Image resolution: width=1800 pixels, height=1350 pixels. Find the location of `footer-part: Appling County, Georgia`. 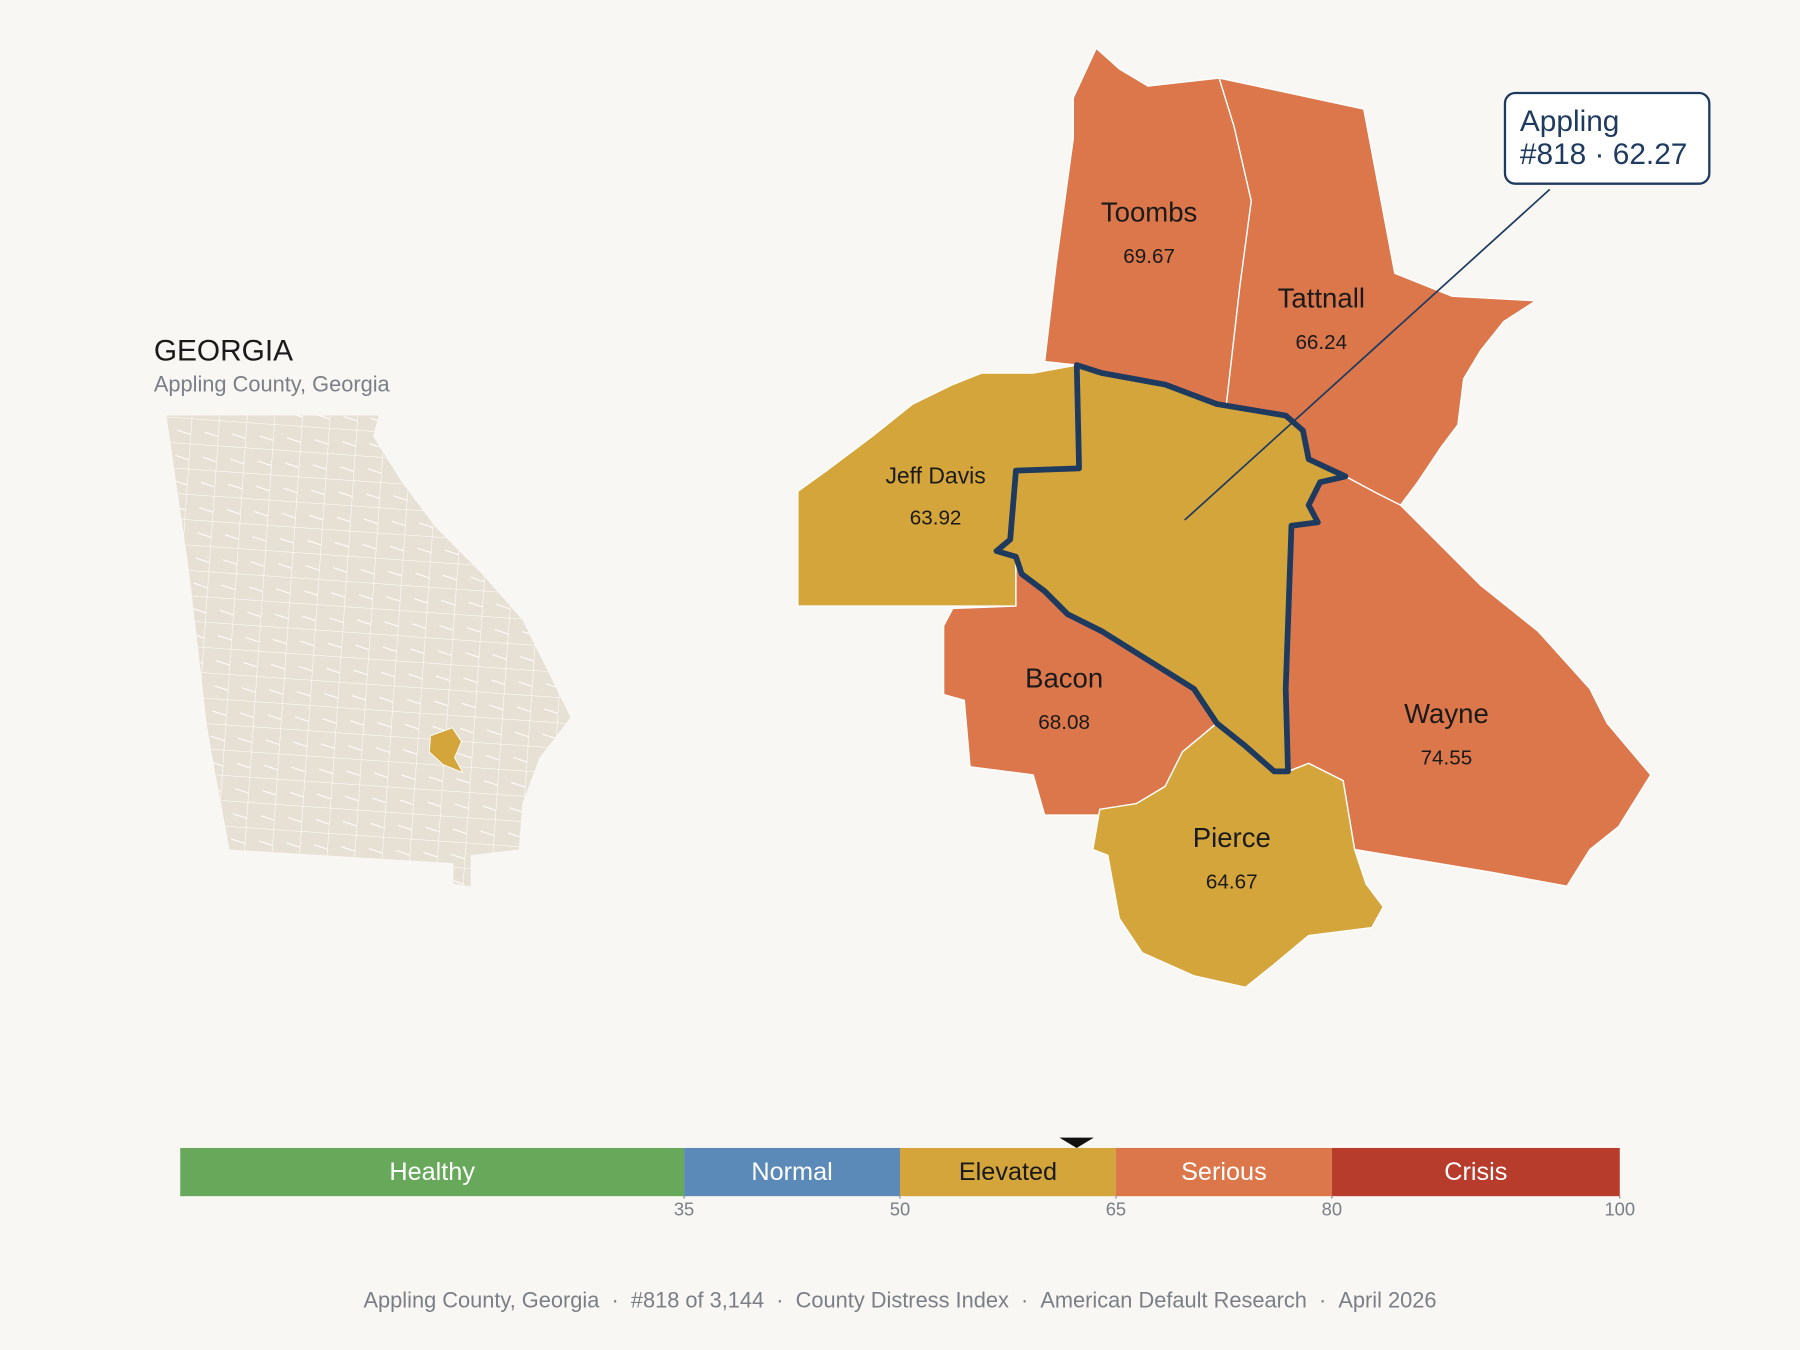

footer-part: Appling County, Georgia is located at coordinates (481, 1300).